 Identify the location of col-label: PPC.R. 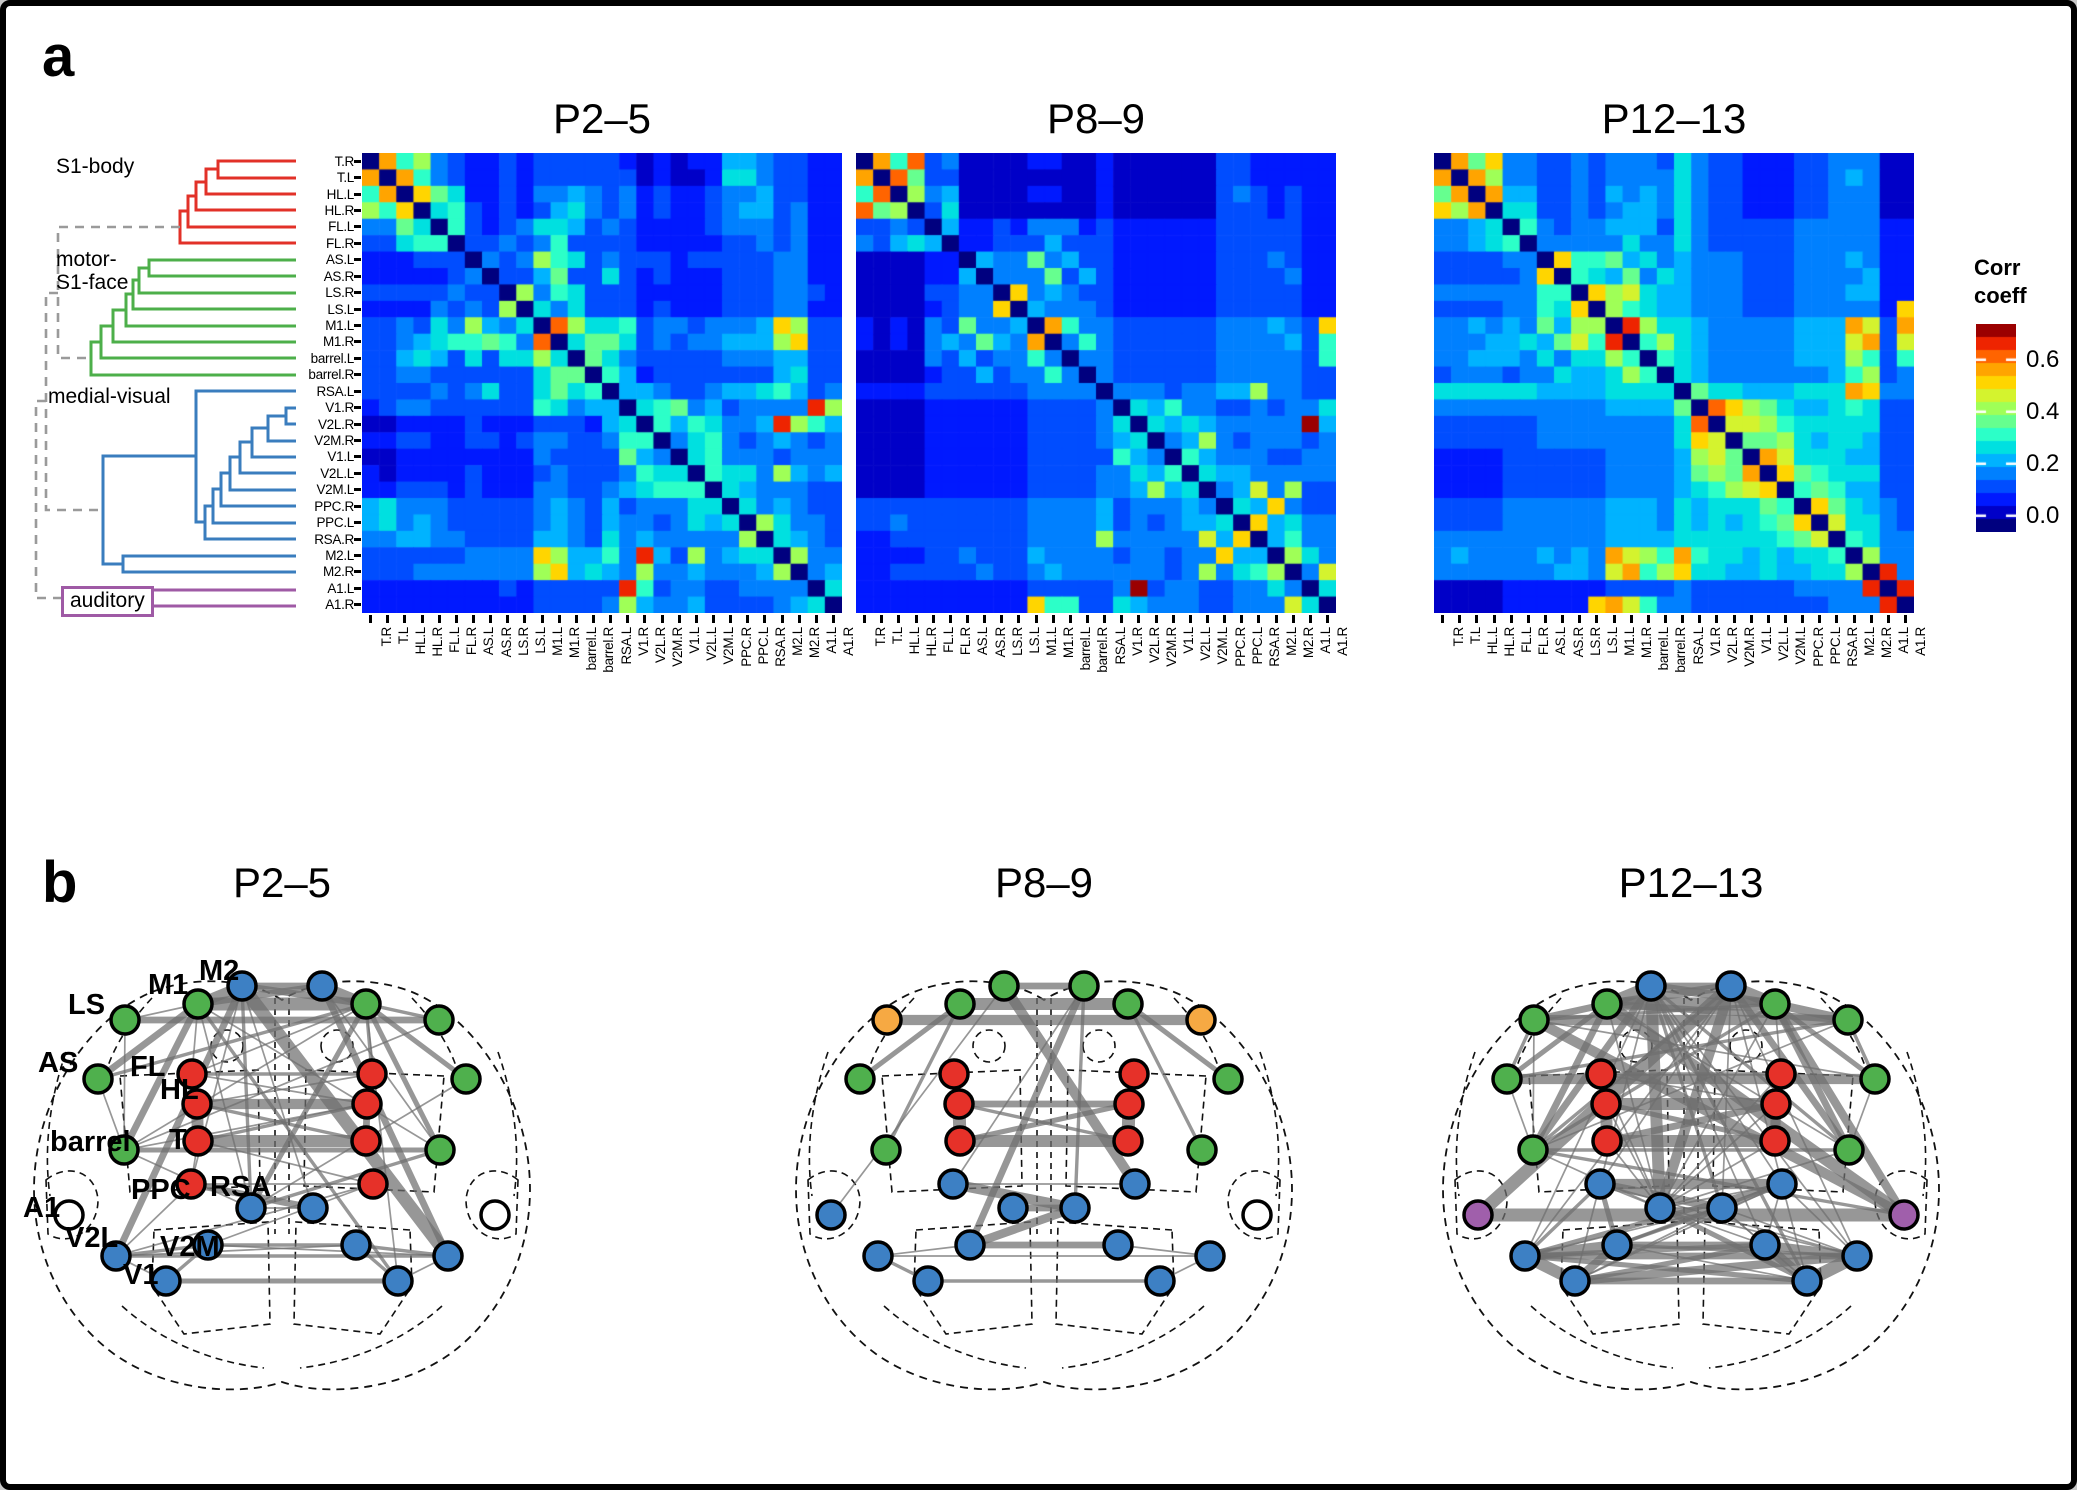
(1818, 647).